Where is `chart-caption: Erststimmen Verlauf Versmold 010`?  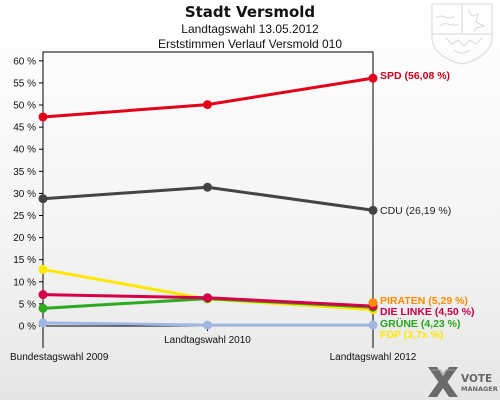 chart-caption: Erststimmen Verlauf Versmold 010 is located at coordinates (250, 44).